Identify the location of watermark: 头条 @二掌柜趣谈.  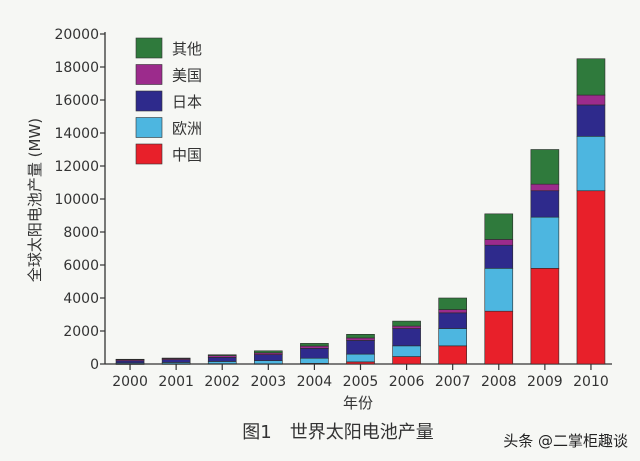
(565, 441).